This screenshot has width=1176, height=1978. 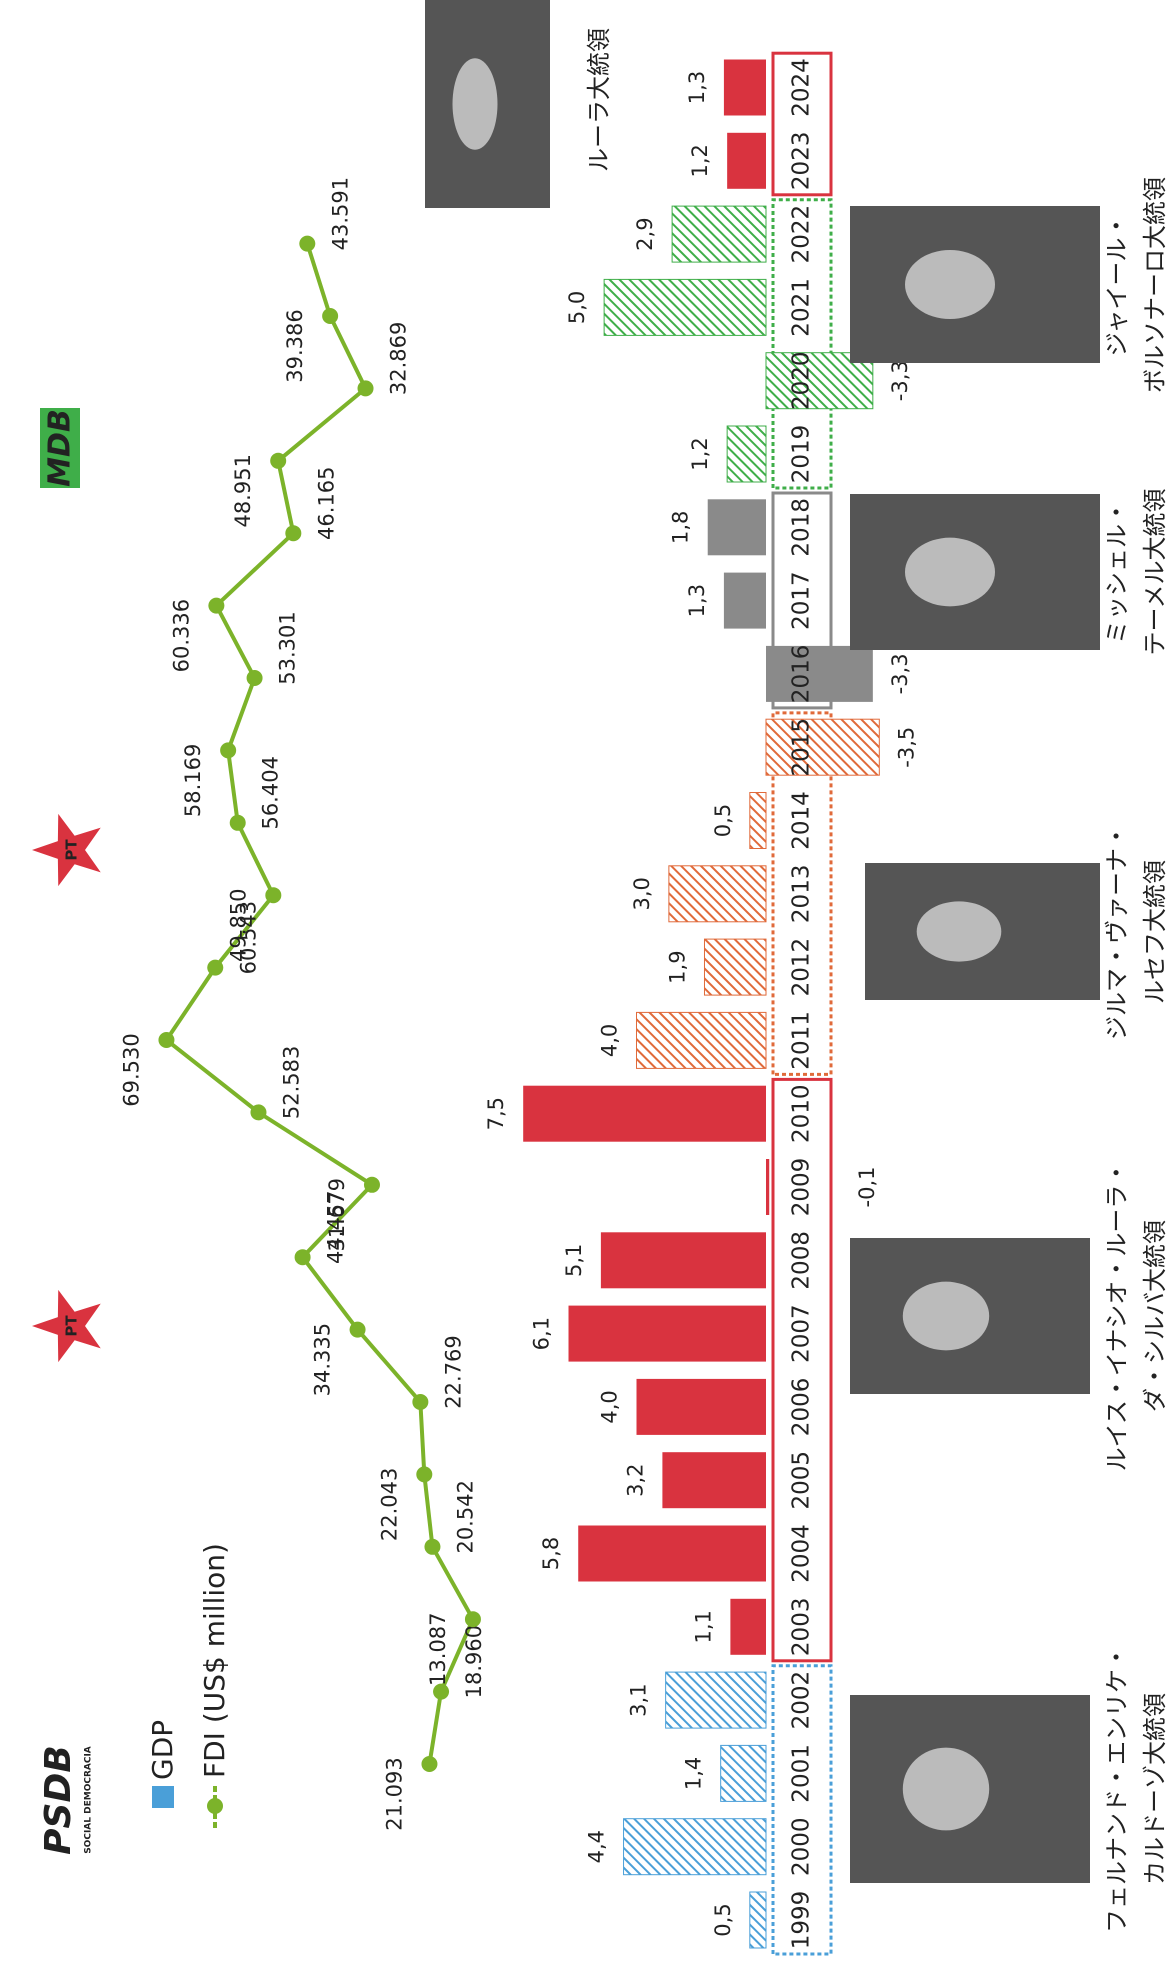 What do you see at coordinates (131, 1069) in the screenshot?
I see `fdi-label: 69.530` at bounding box center [131, 1069].